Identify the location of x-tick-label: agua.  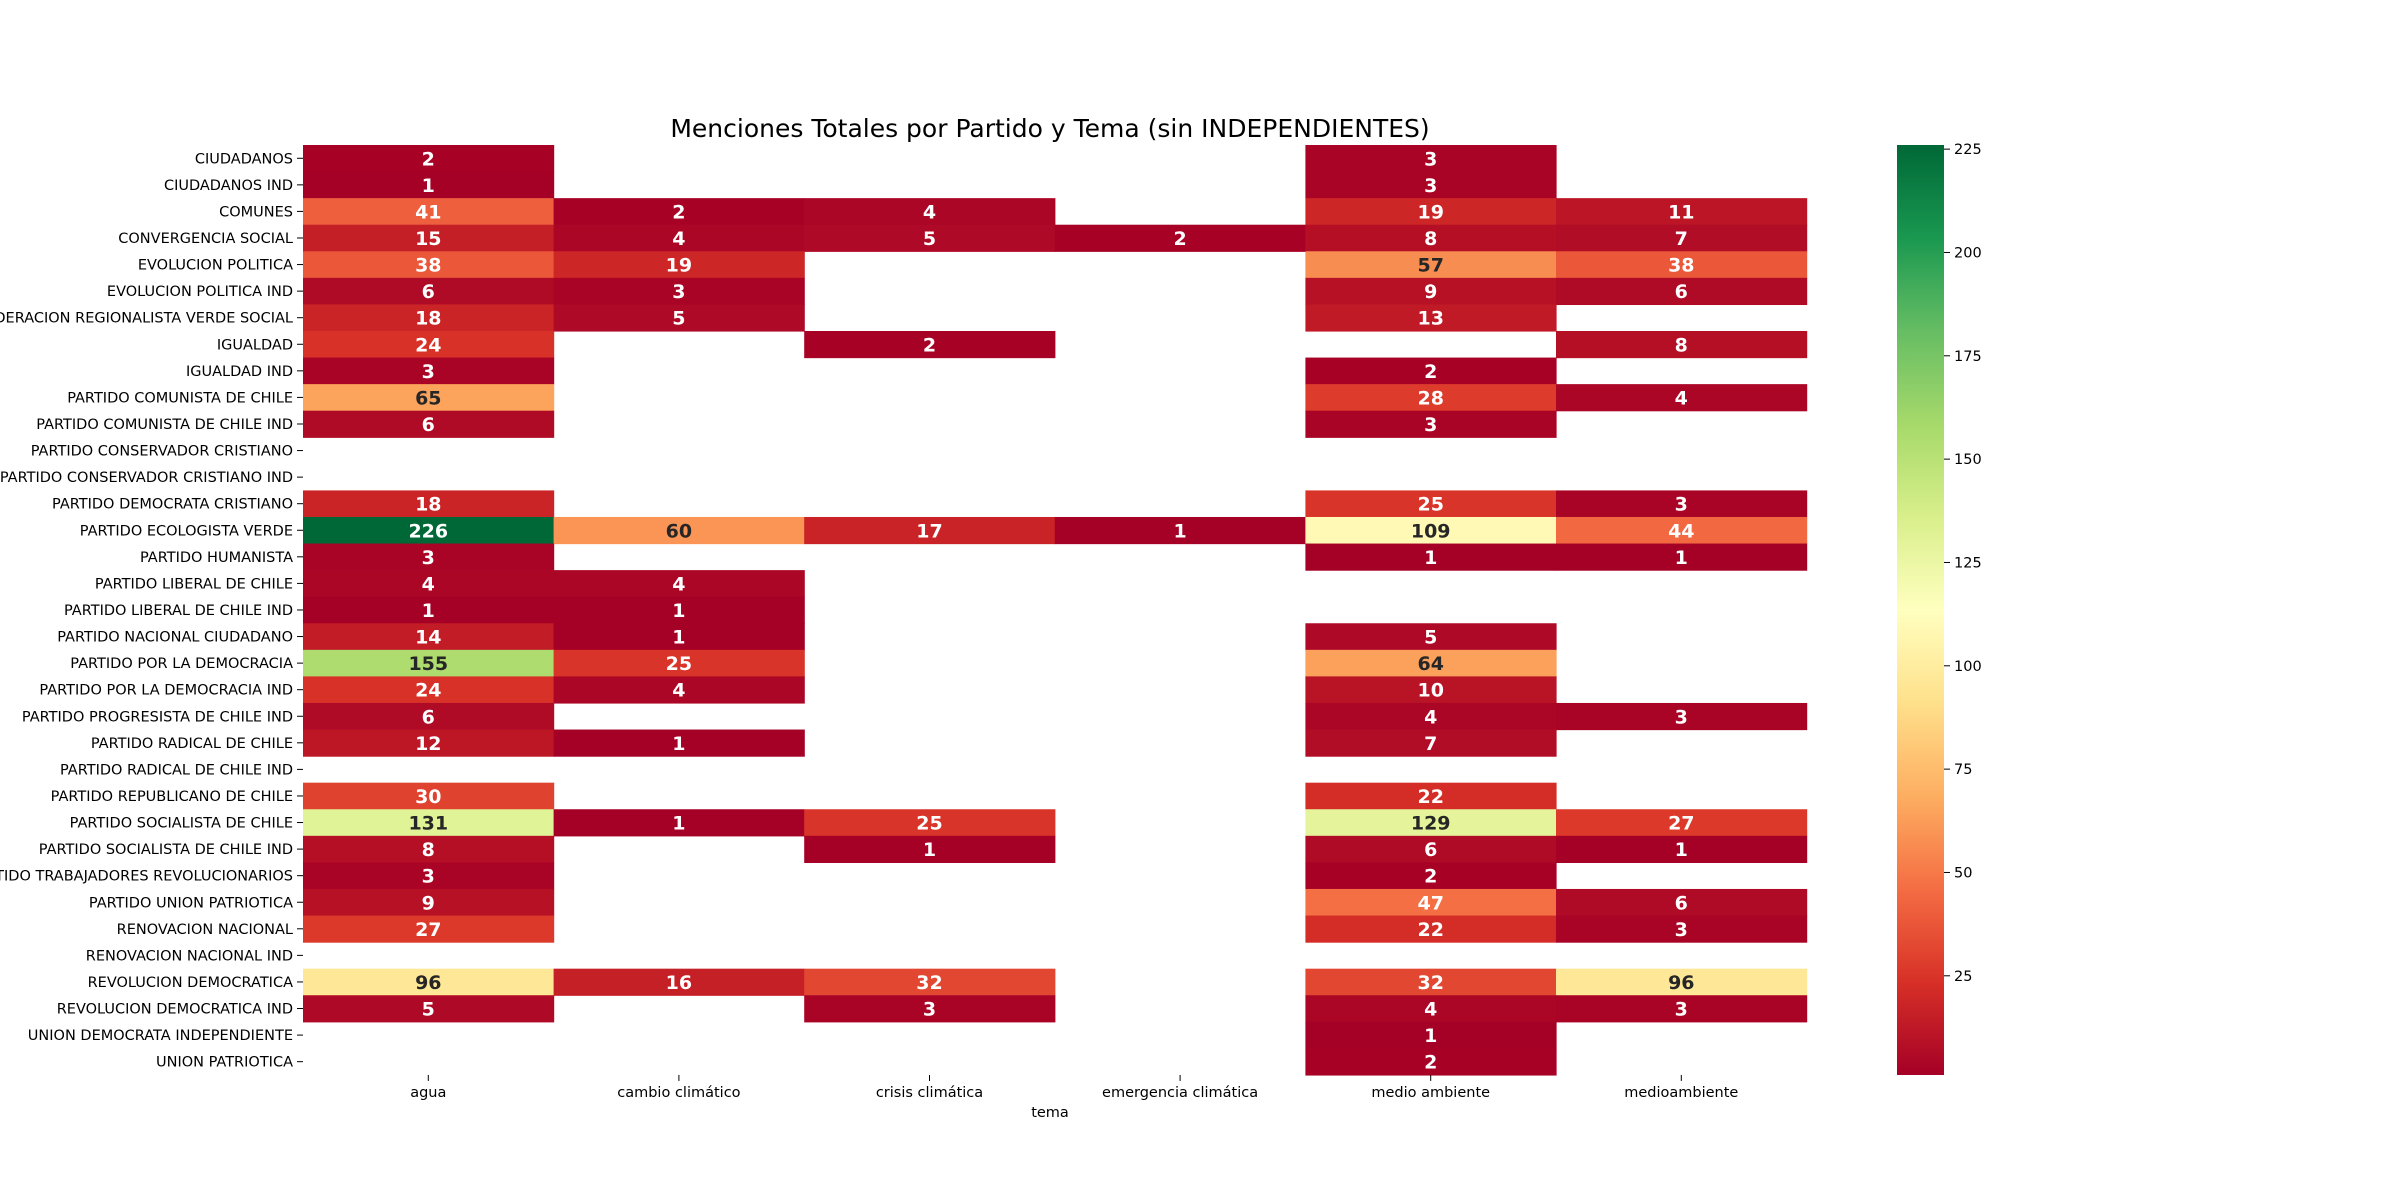
(428, 1093).